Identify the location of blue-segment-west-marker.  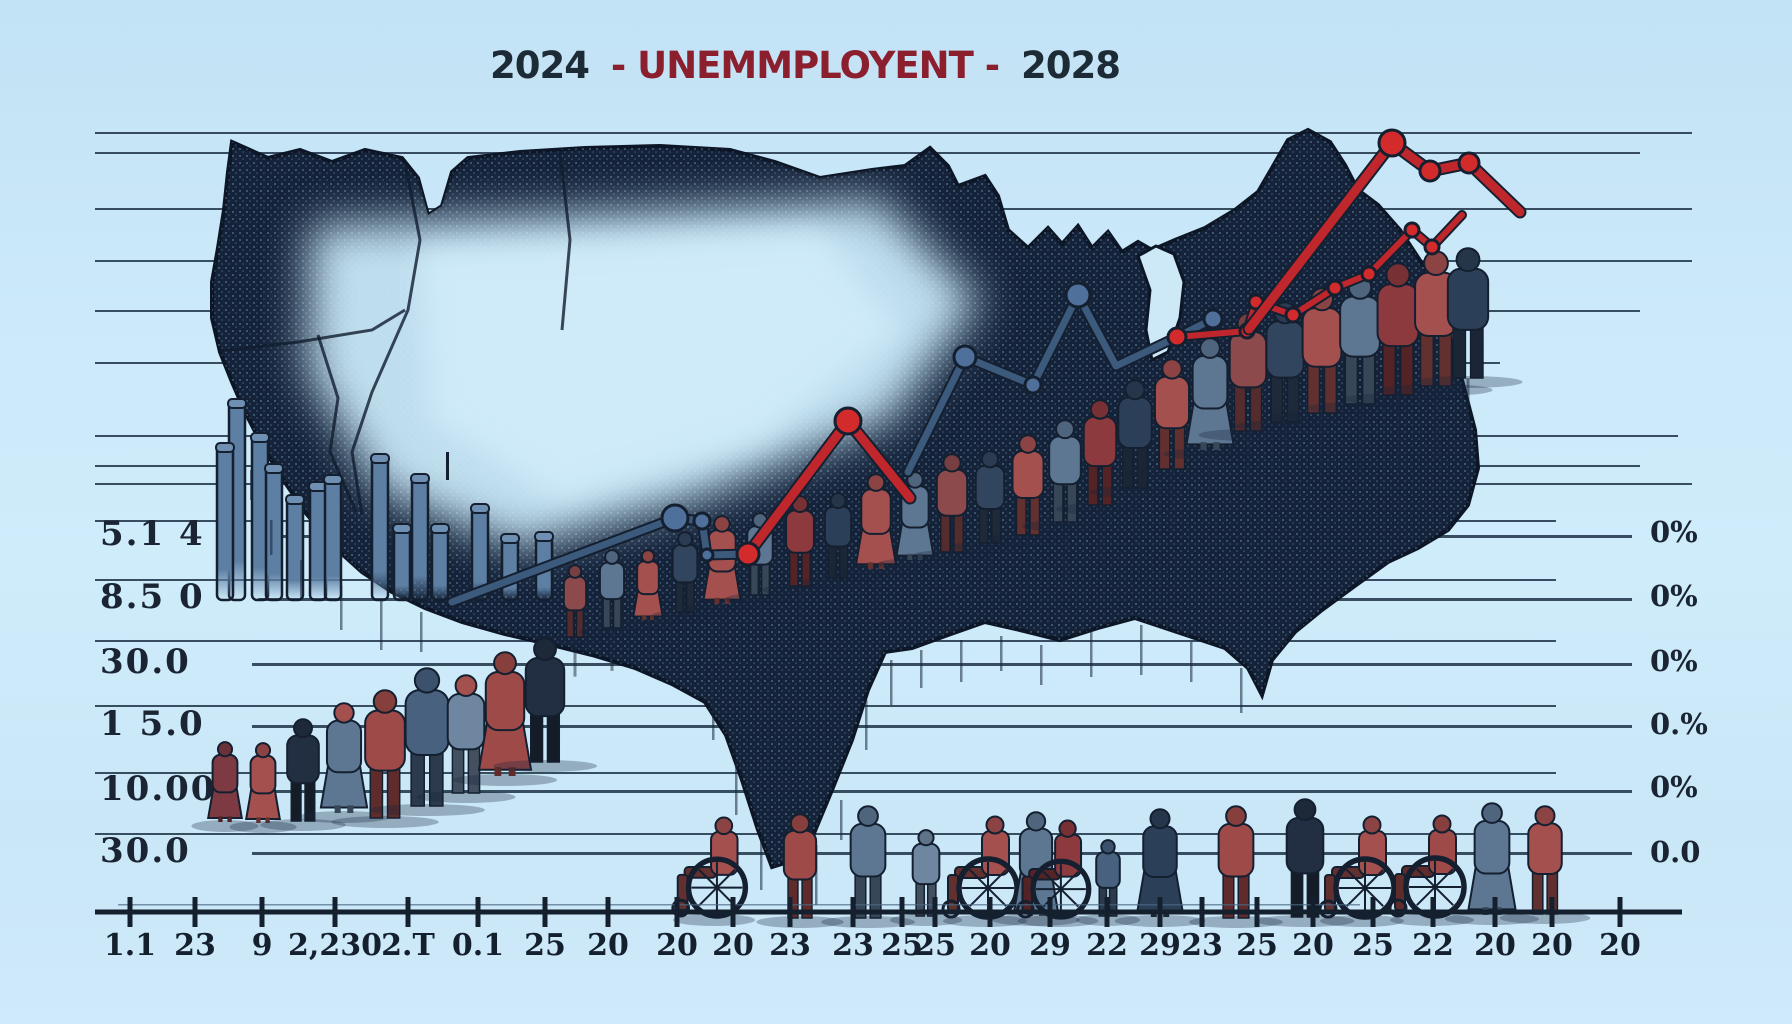
(675, 518).